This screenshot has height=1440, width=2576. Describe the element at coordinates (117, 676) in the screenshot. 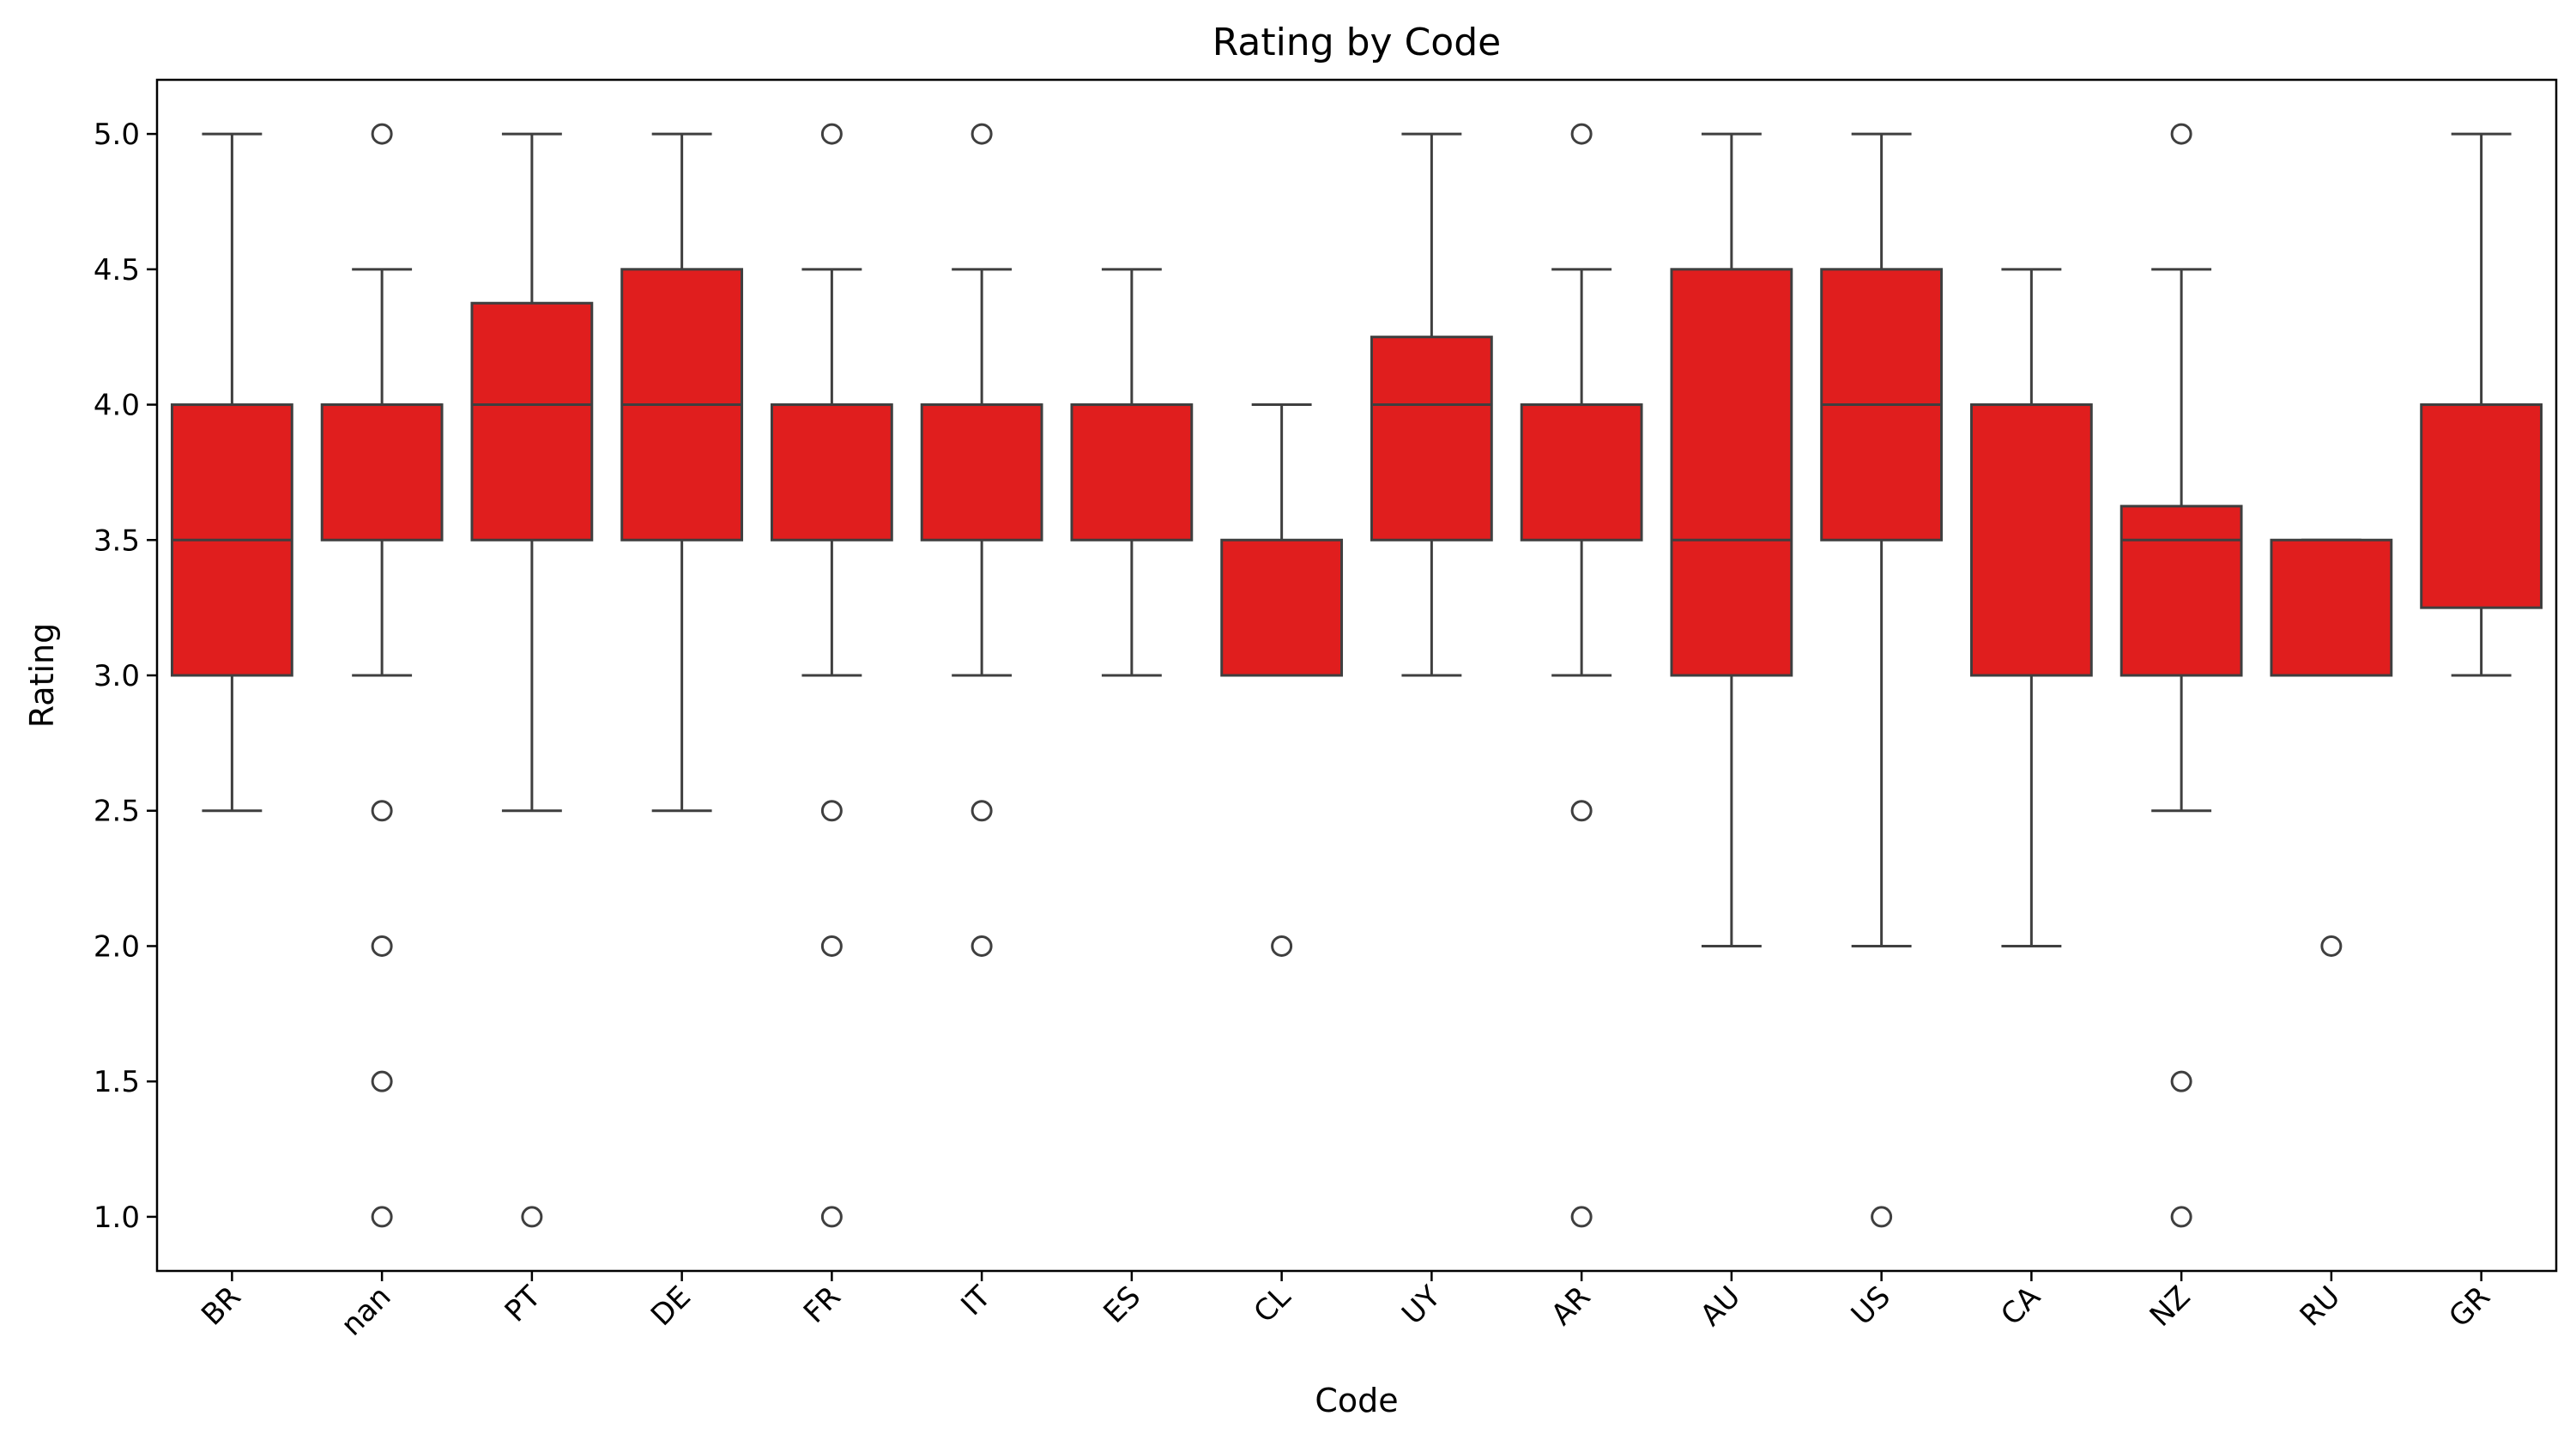

I see `y-tick-label: 3.0` at that location.